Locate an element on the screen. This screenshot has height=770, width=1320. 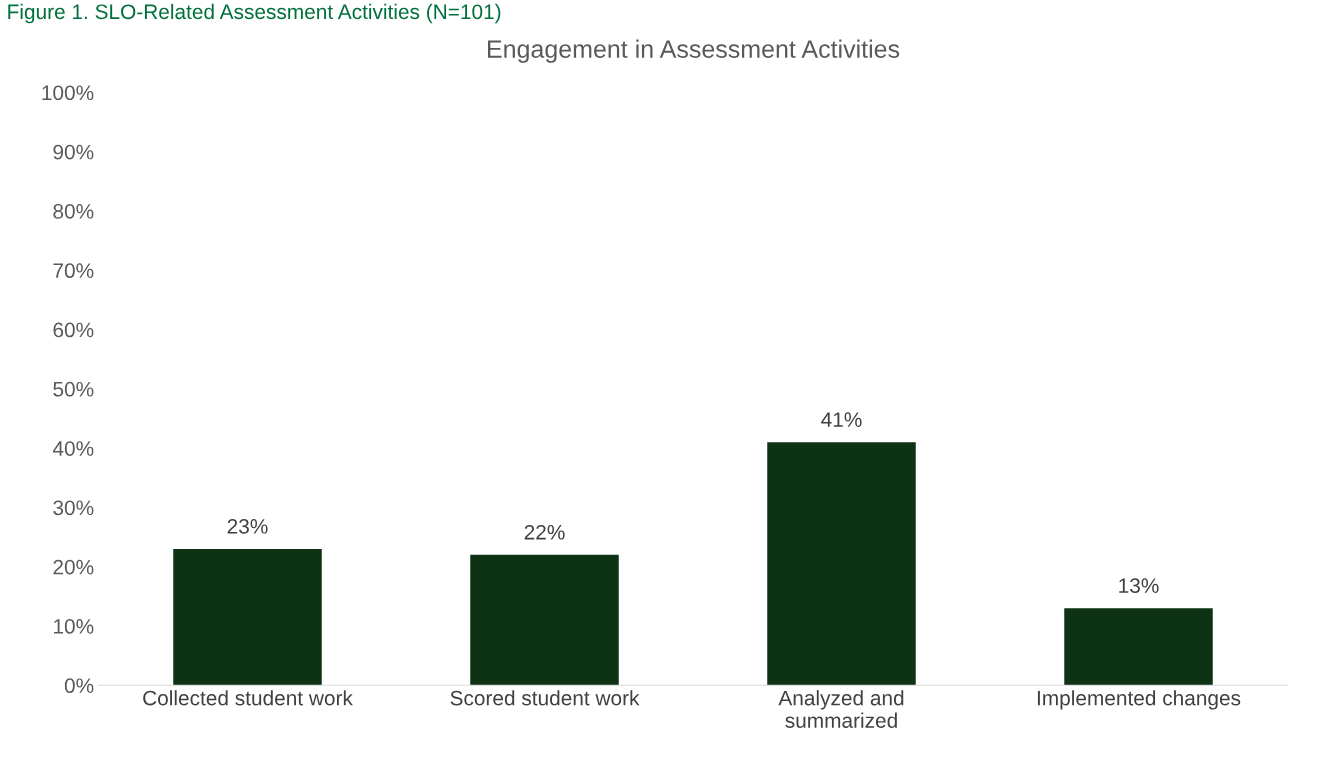
y-tick-label: 50% is located at coordinates (73, 389).